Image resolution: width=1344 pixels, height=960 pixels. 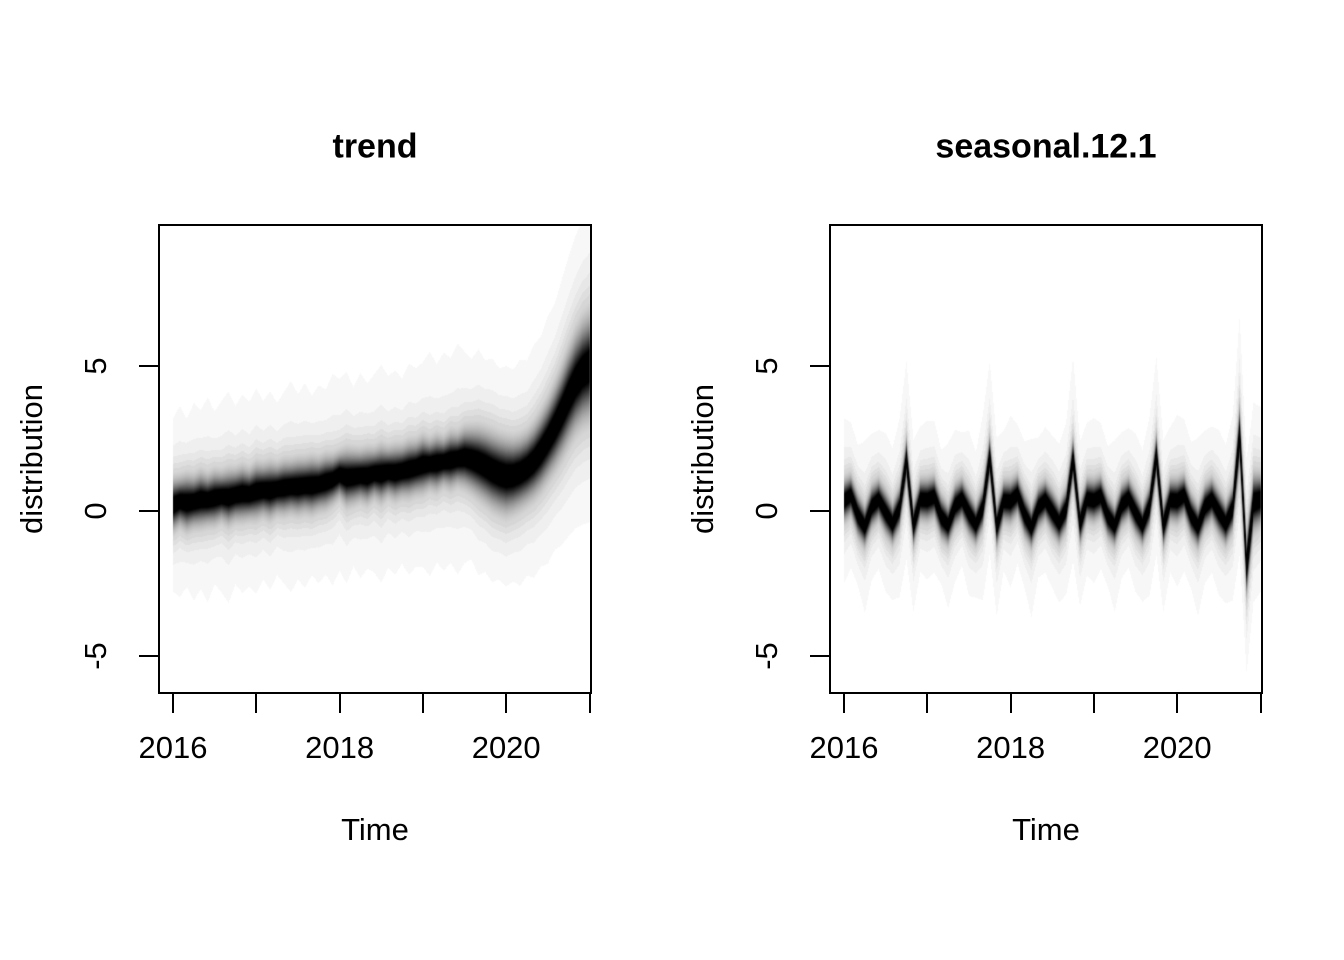 I want to click on panel-title: trend, so click(x=375, y=146).